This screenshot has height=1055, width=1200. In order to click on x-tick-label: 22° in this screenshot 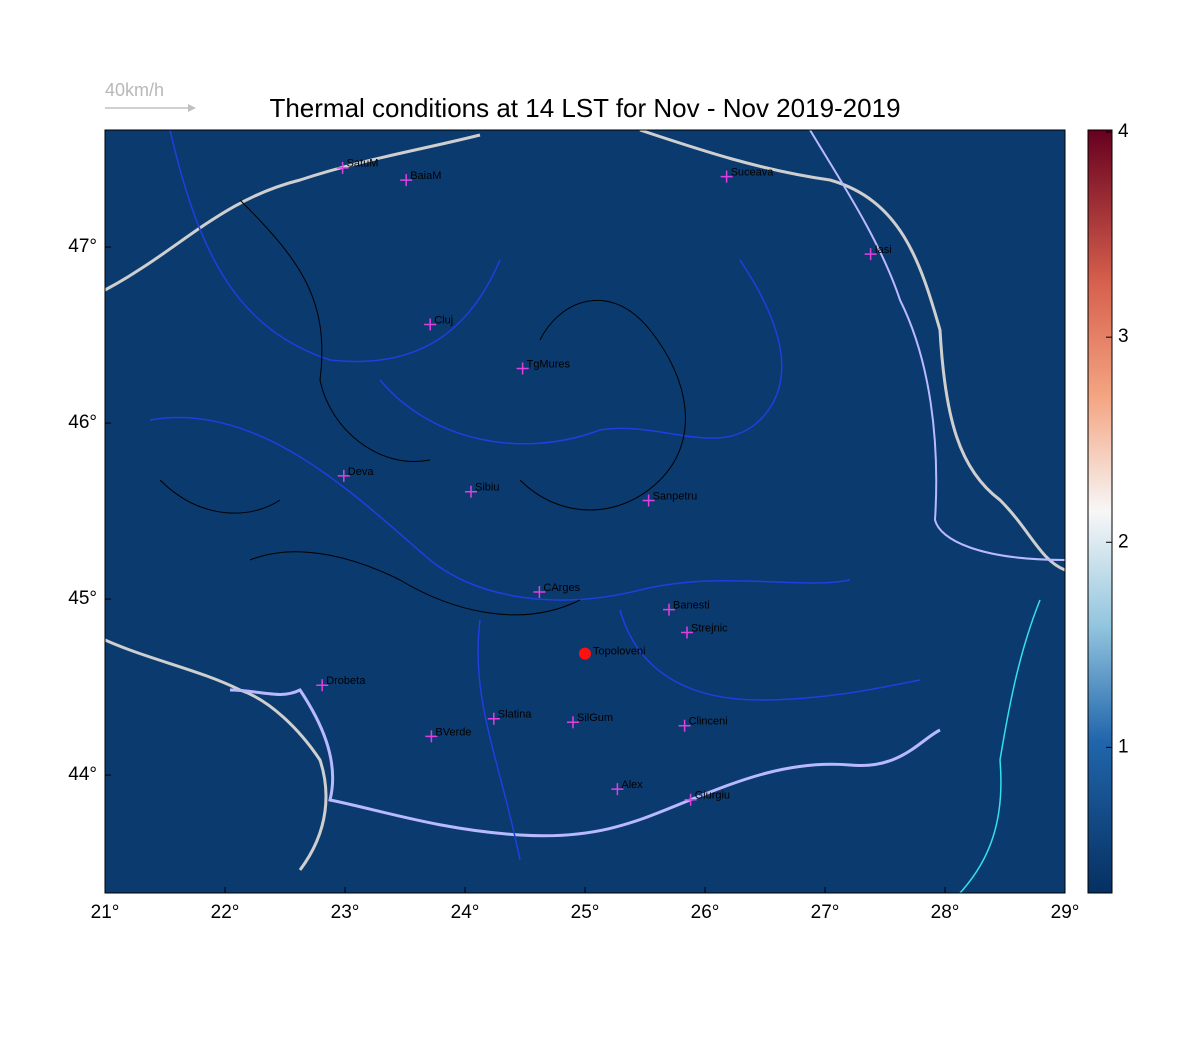, I will do `click(225, 912)`.